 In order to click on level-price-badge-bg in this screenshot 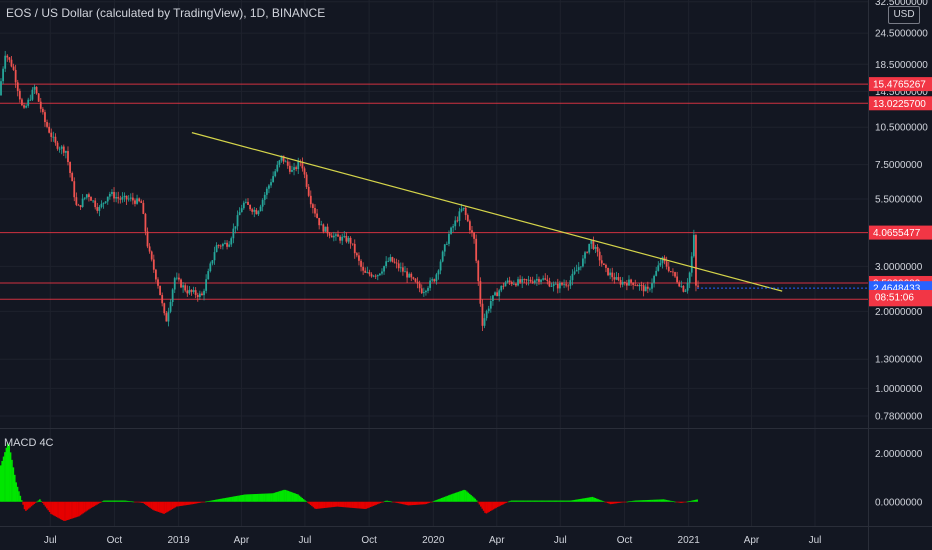, I will do `click(900, 232)`.